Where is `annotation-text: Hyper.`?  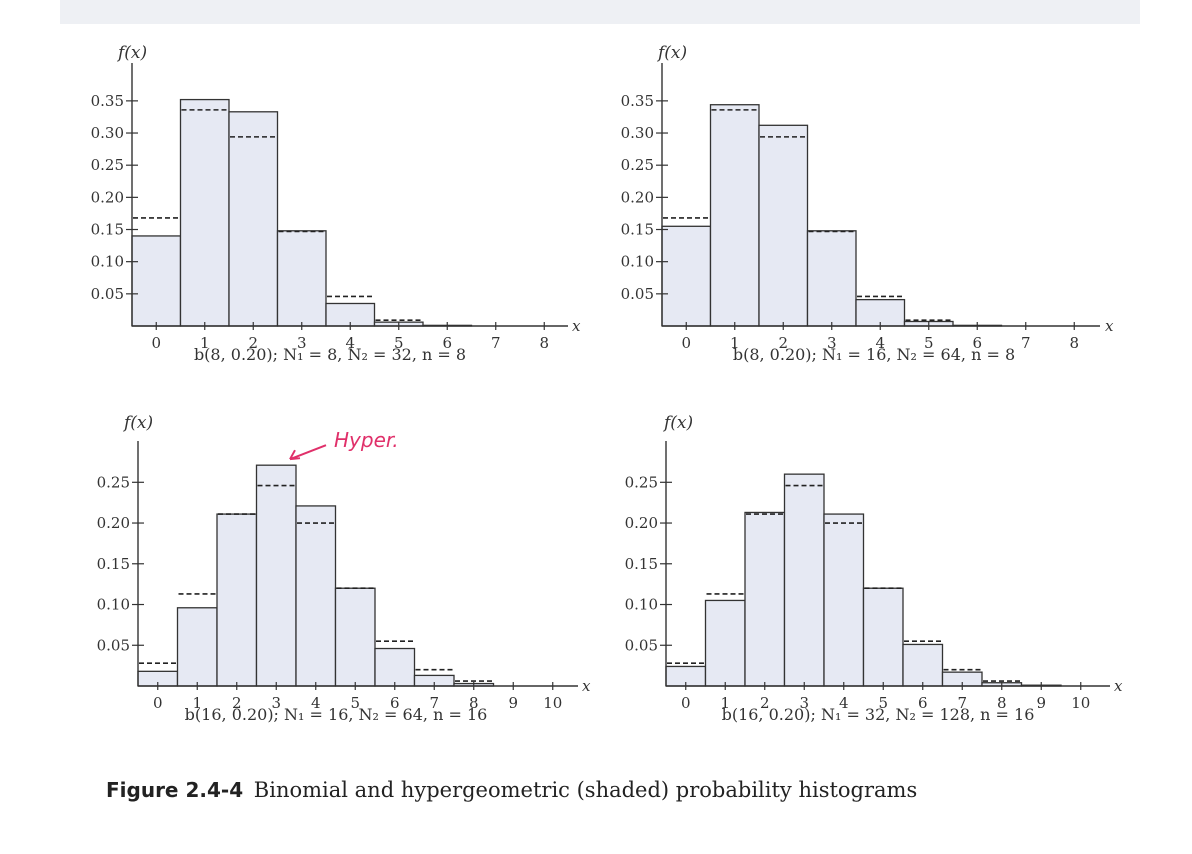 annotation-text: Hyper. is located at coordinates (366, 440).